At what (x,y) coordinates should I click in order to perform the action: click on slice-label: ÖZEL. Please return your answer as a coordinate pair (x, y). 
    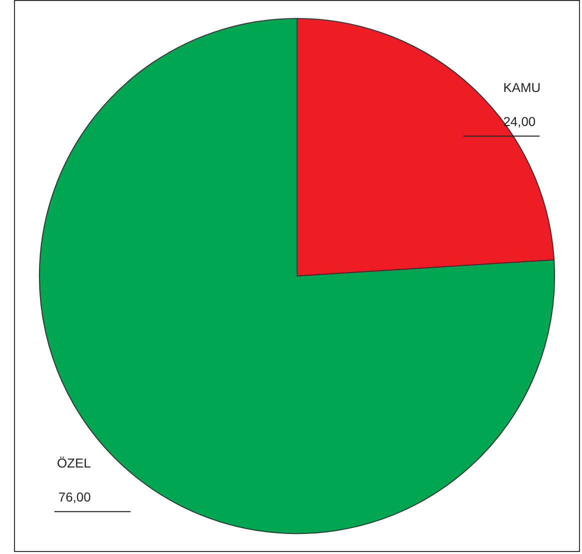
    Looking at the image, I should click on (73, 463).